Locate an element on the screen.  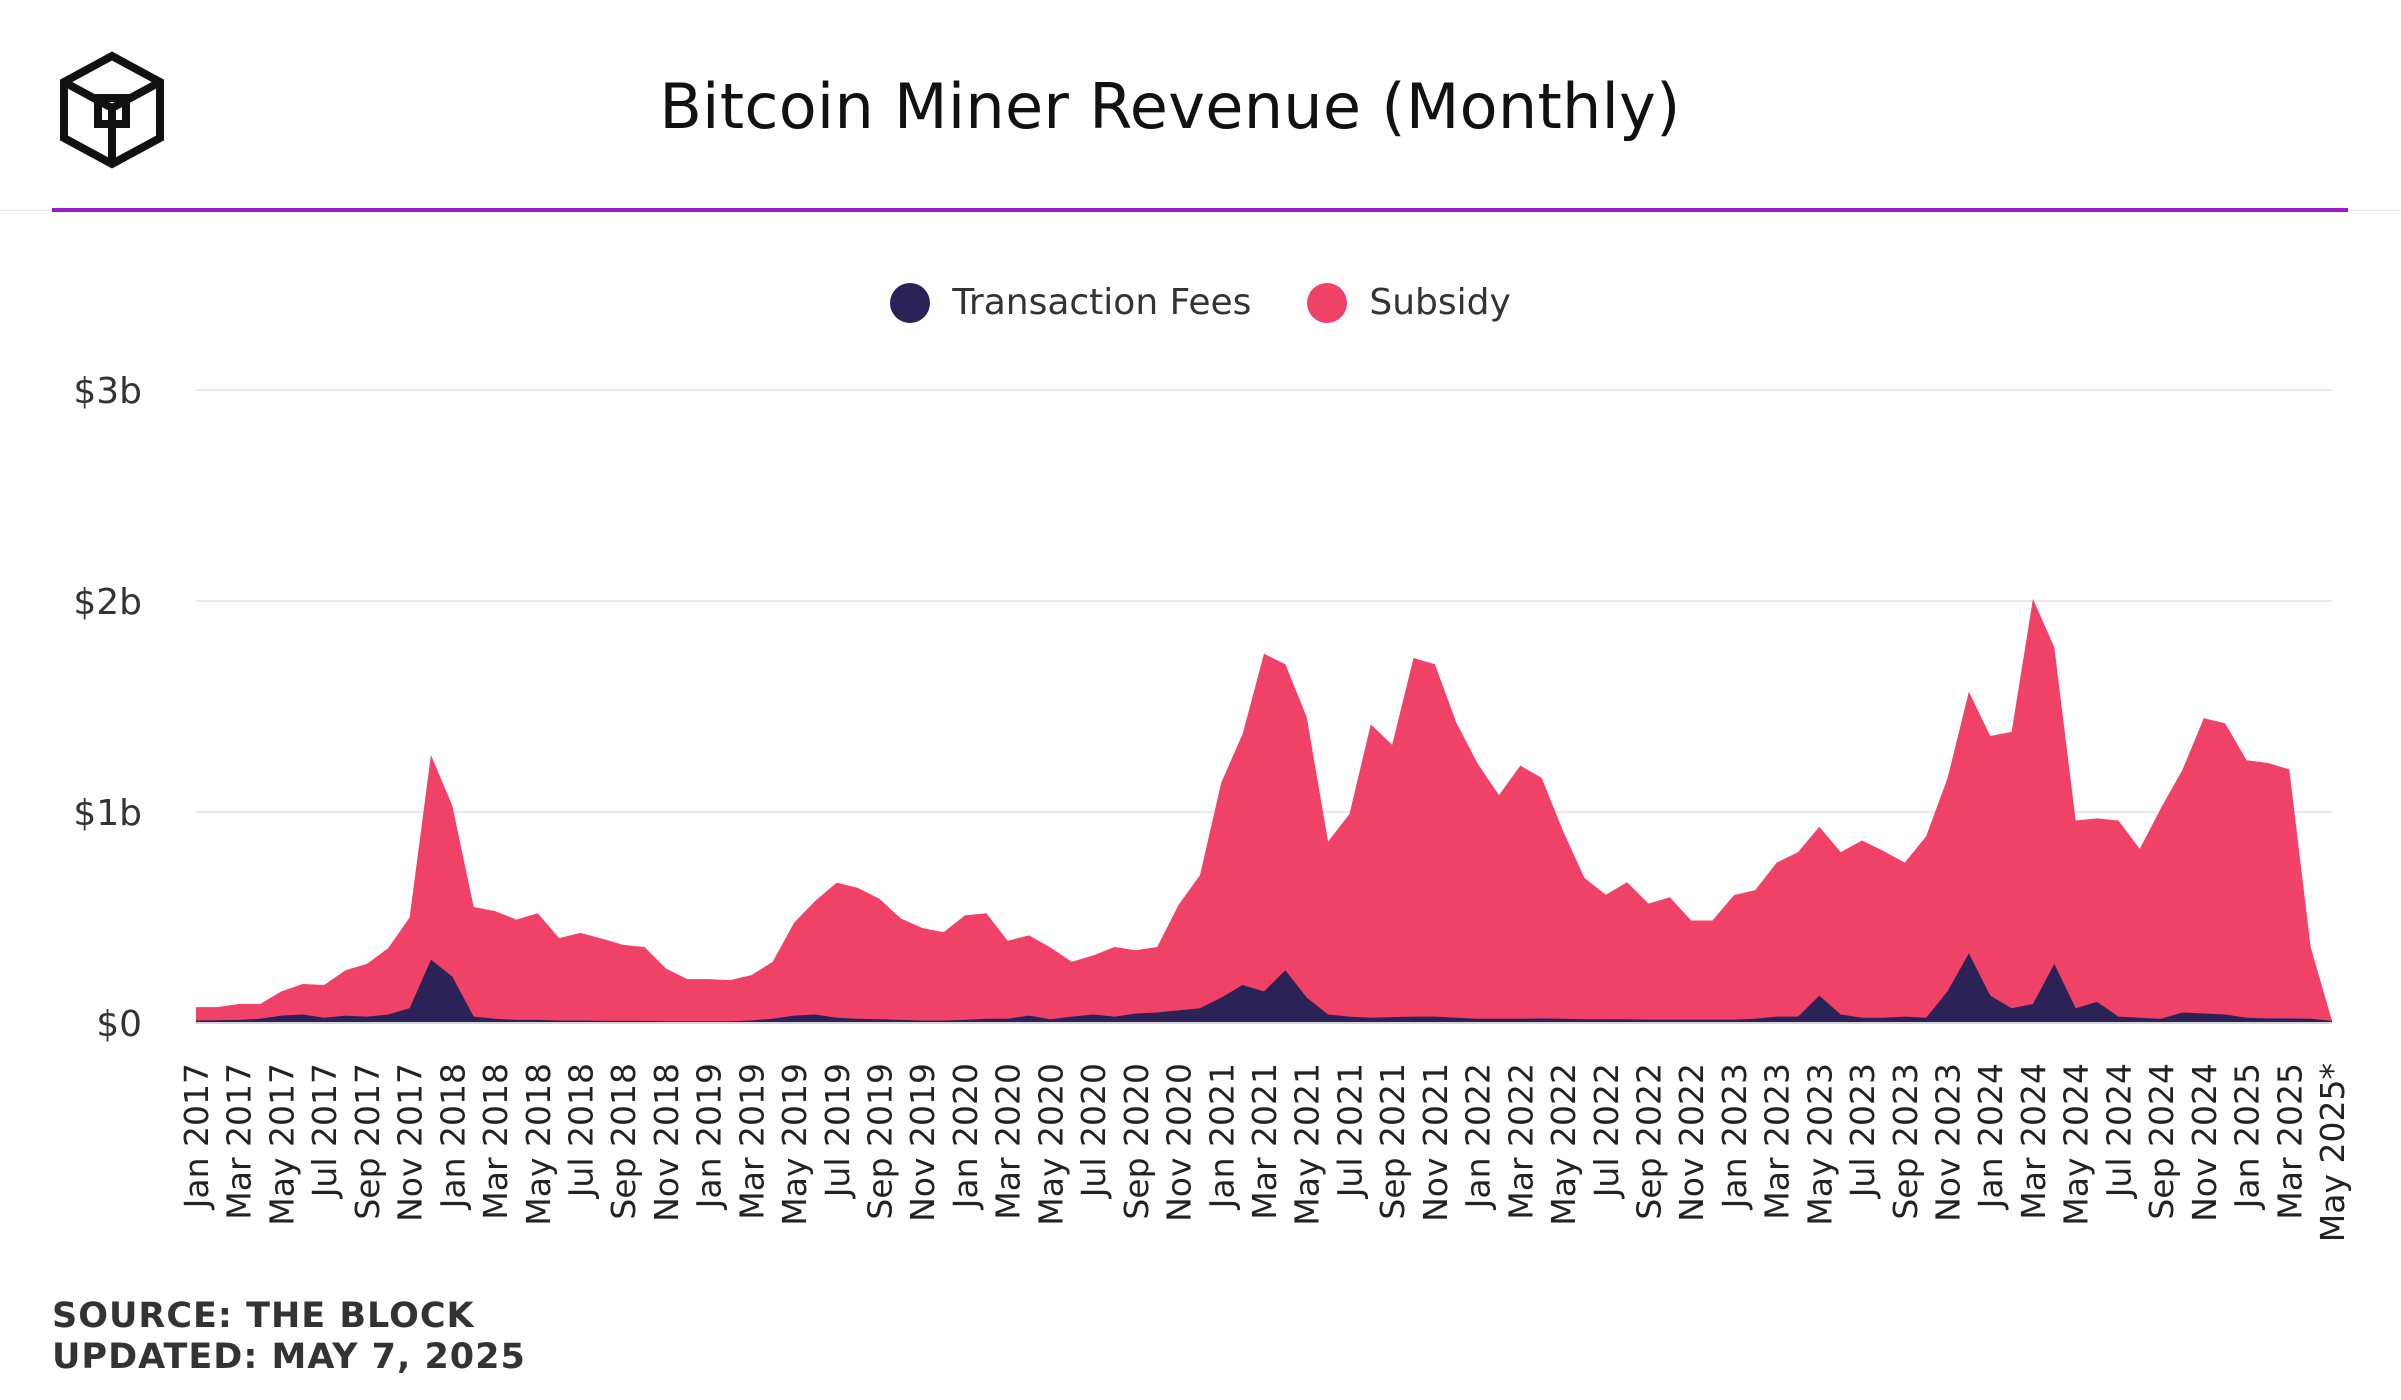
x-tick-label: Jul 2017 is located at coordinates (324, 1131).